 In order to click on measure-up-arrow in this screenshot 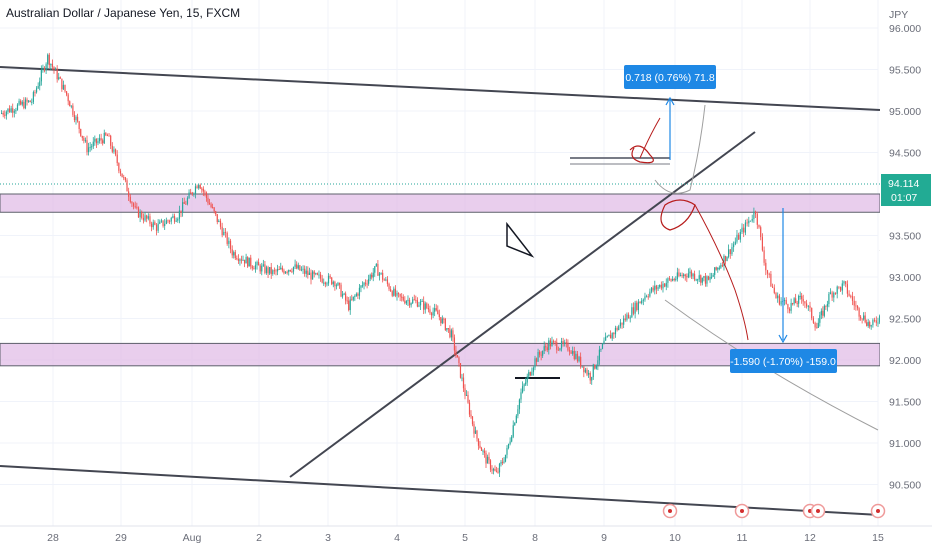, I will do `click(670, 101)`.